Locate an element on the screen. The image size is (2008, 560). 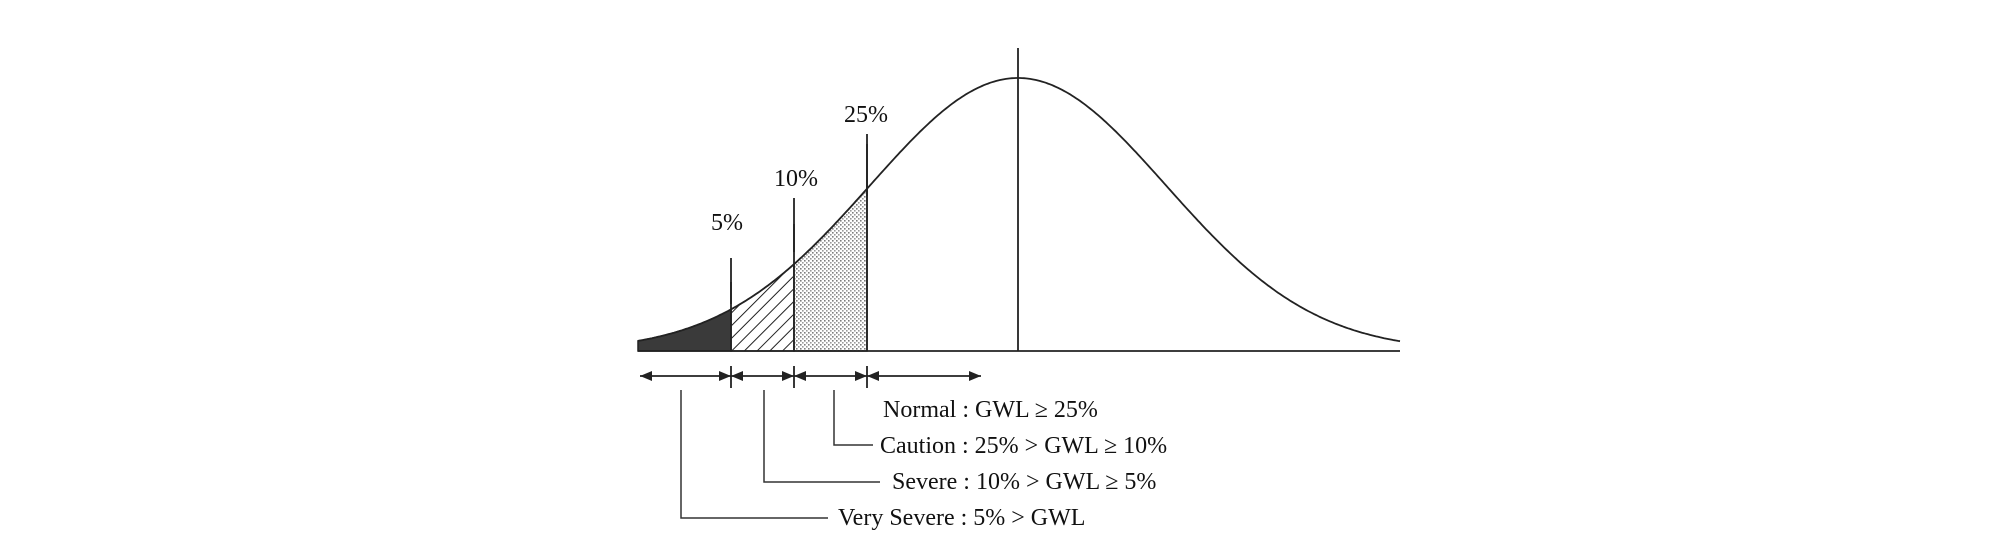
severe-leader is located at coordinates (821, 436).